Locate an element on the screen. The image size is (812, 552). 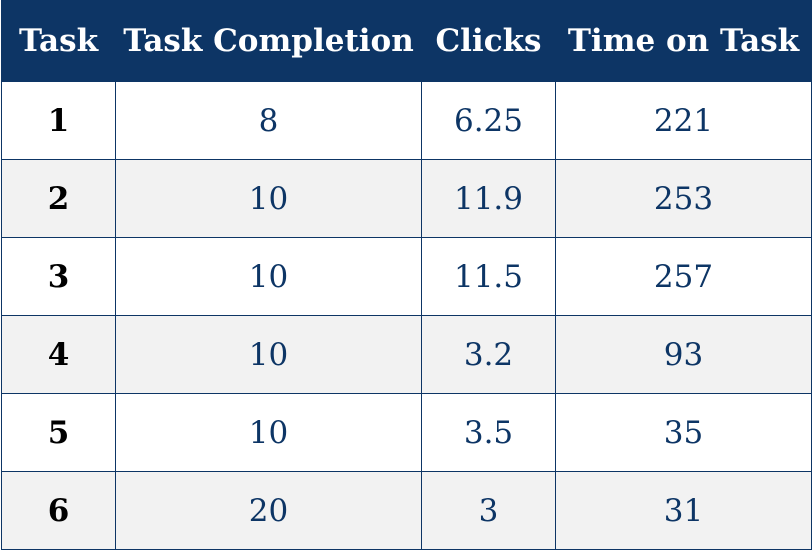
cell-clicks: 11.5 is located at coordinates (488, 276).